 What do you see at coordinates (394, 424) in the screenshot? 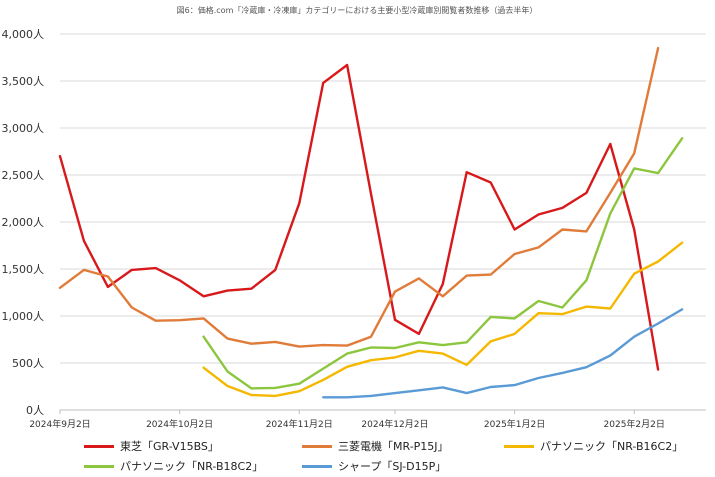
I see `x-tick-label: 2024年12月2日` at bounding box center [394, 424].